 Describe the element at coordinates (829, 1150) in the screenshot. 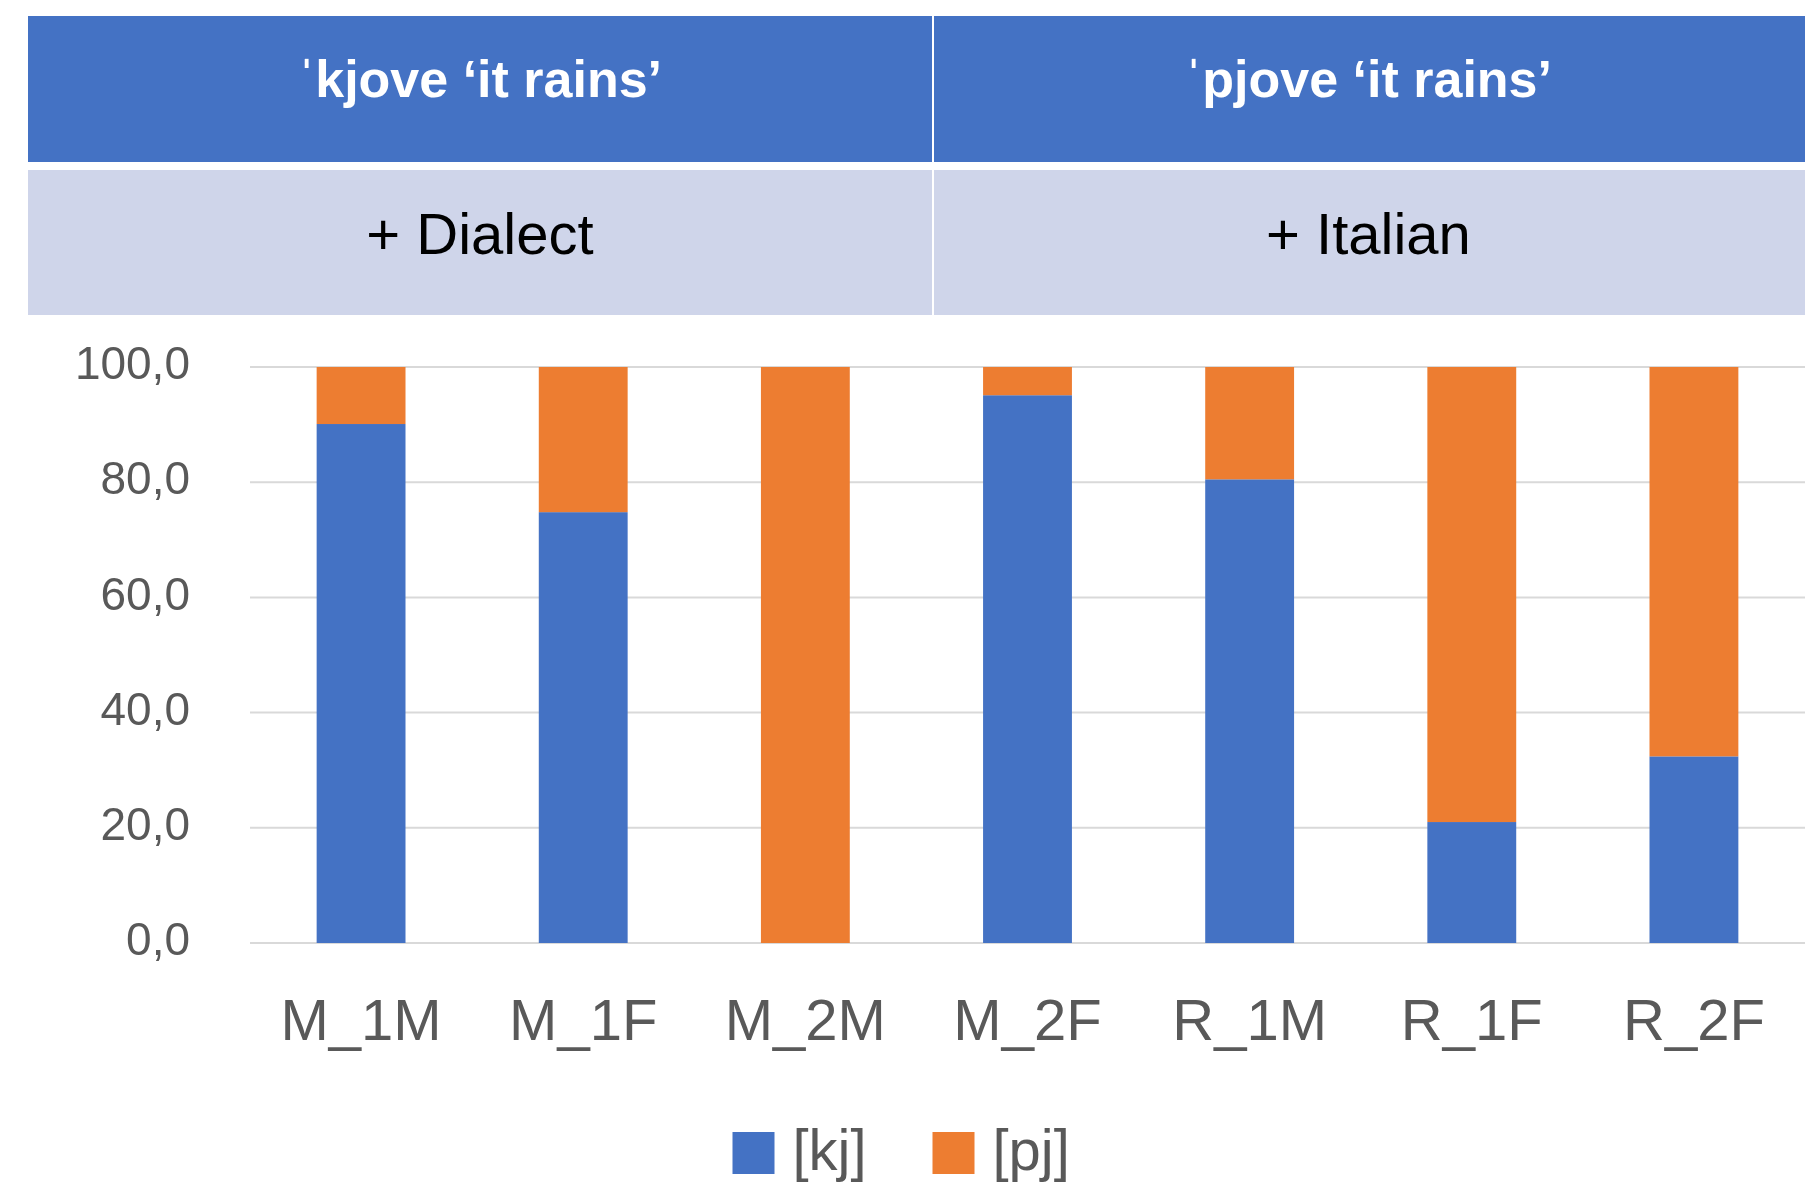

I see `legend-label: [kj]` at that location.